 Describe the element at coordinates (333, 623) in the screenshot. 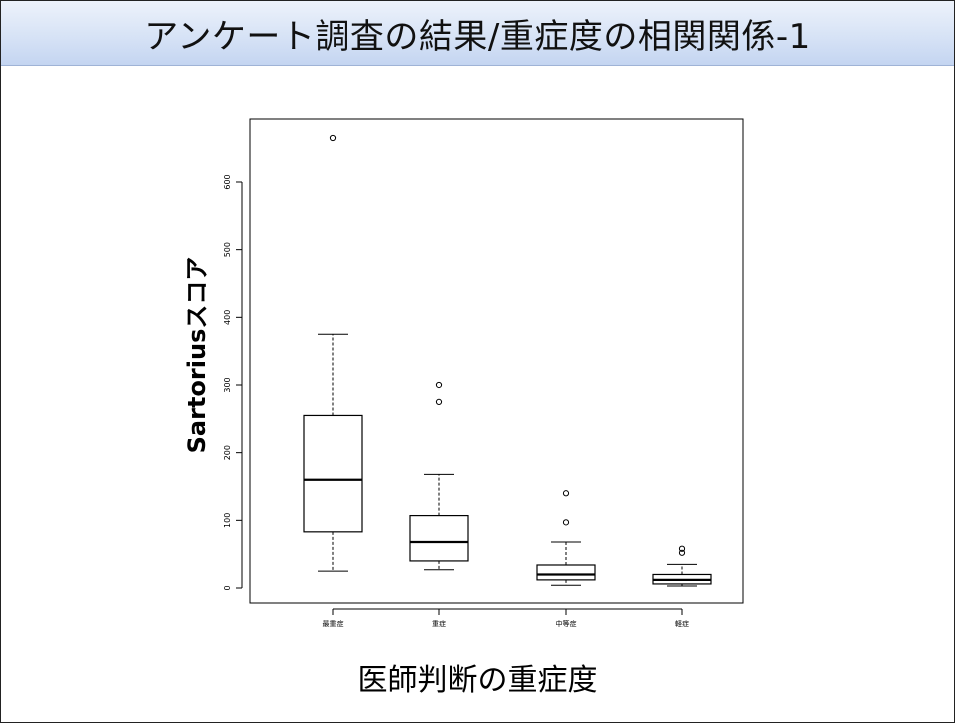

I see `x-tick-label: 最重症` at that location.